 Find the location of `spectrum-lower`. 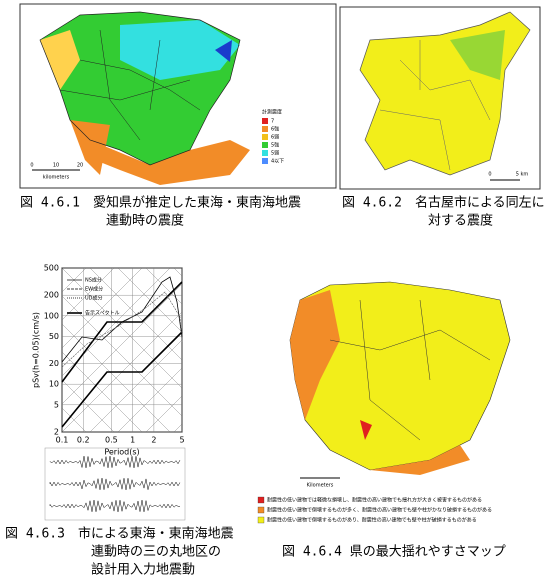

spectrum-lower is located at coordinates (122, 379).